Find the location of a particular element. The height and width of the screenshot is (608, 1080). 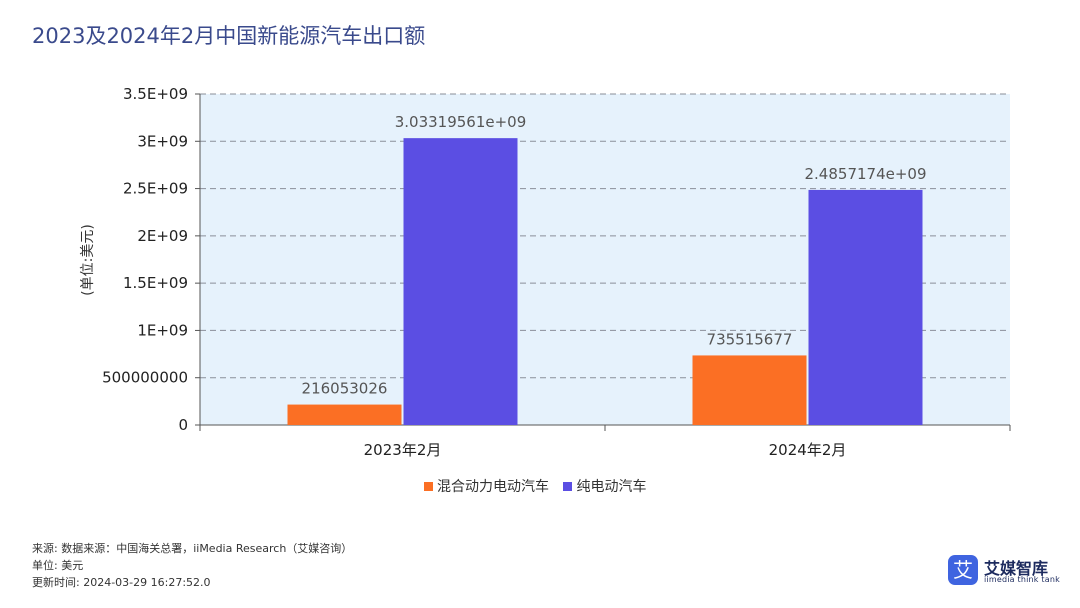

y-tick-label: 1.5E+09 is located at coordinates (155, 283).